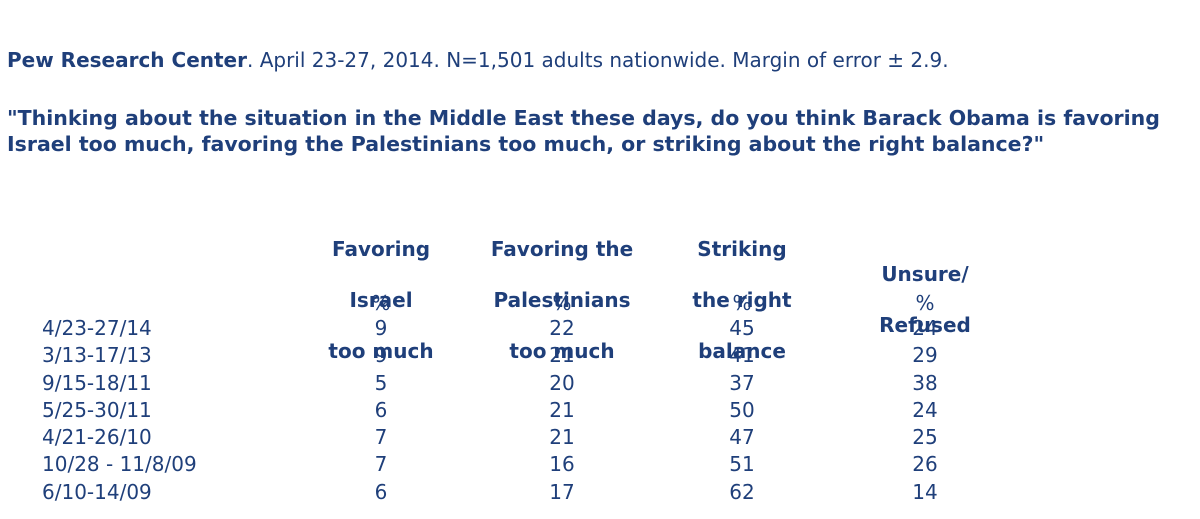 Image resolution: width=1200 pixels, height=519 pixels. I want to click on header-line: Refused, so click(925, 325).